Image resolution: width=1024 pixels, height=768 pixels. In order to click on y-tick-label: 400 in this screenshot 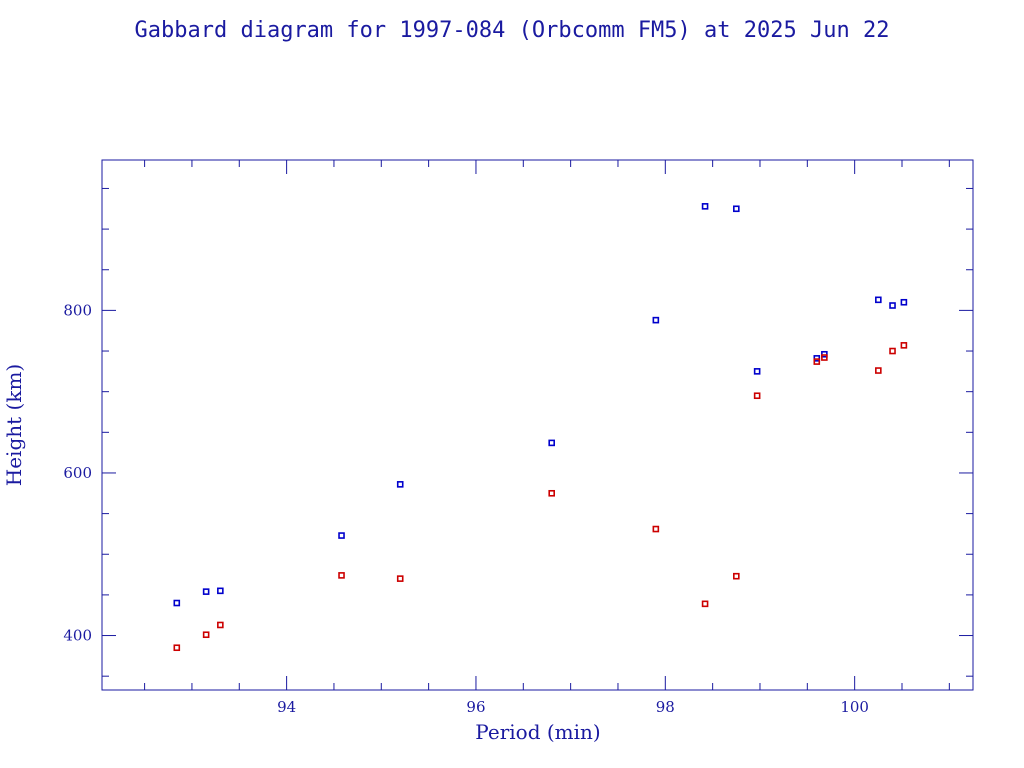, I will do `click(77, 636)`.